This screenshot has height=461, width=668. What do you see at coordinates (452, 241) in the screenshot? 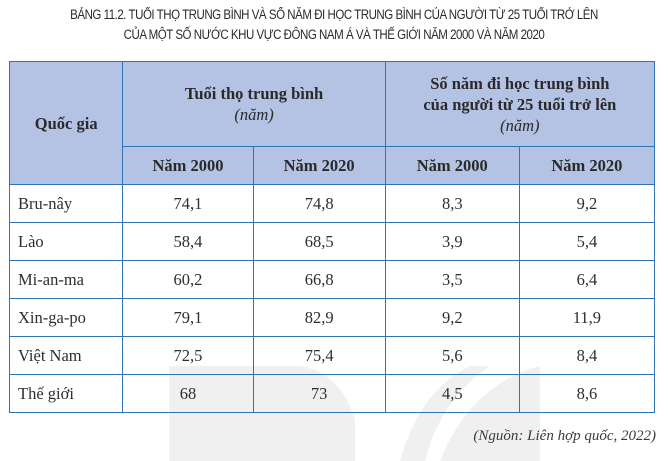
I see `value-cell: 3,9` at bounding box center [452, 241].